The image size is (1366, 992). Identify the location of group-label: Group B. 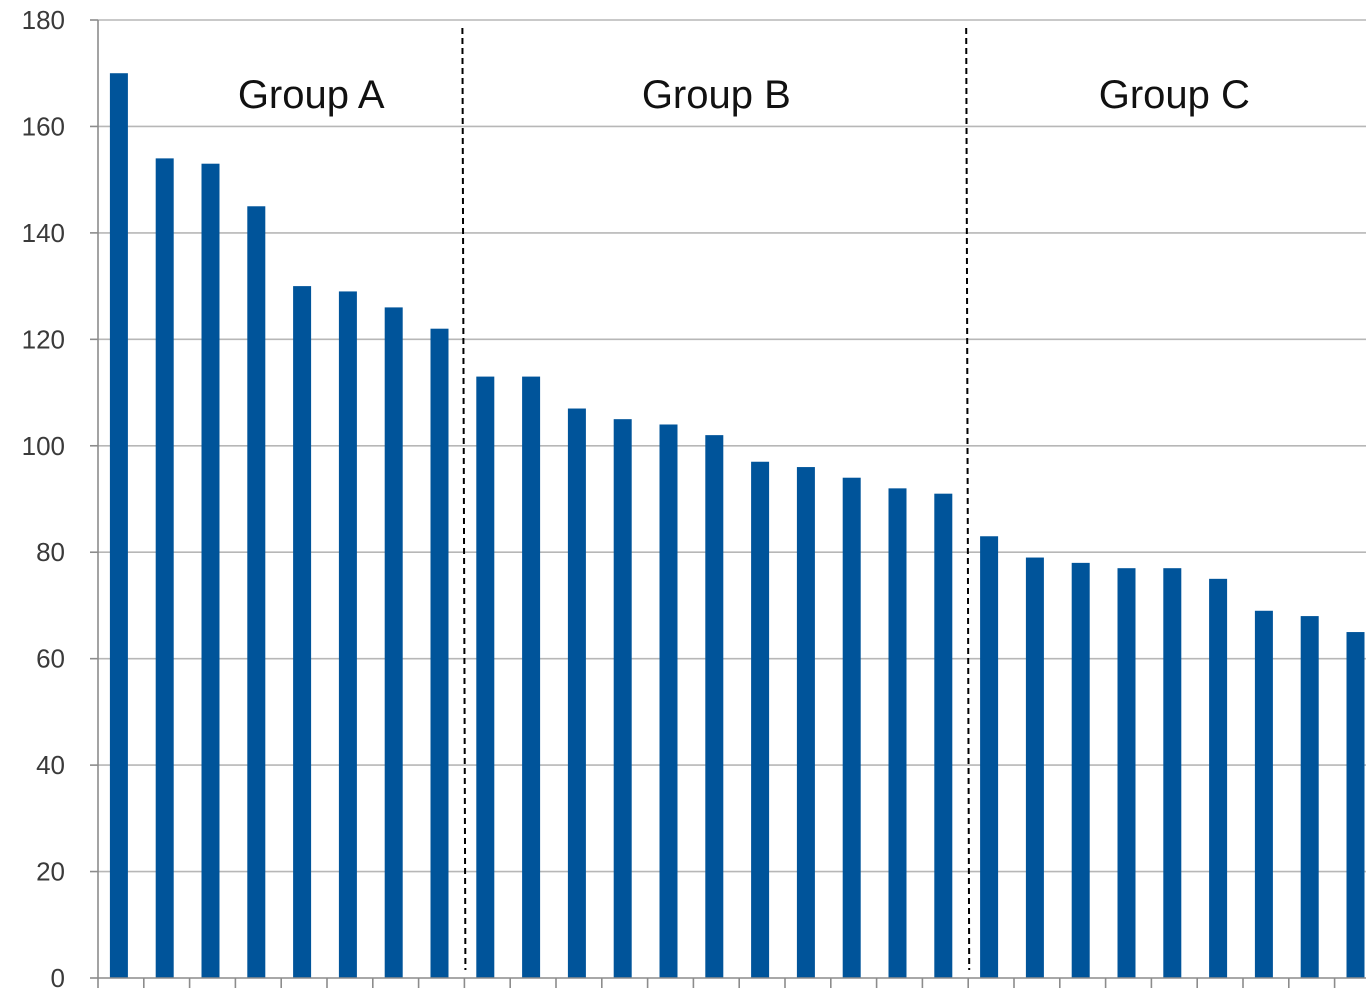
(716, 95).